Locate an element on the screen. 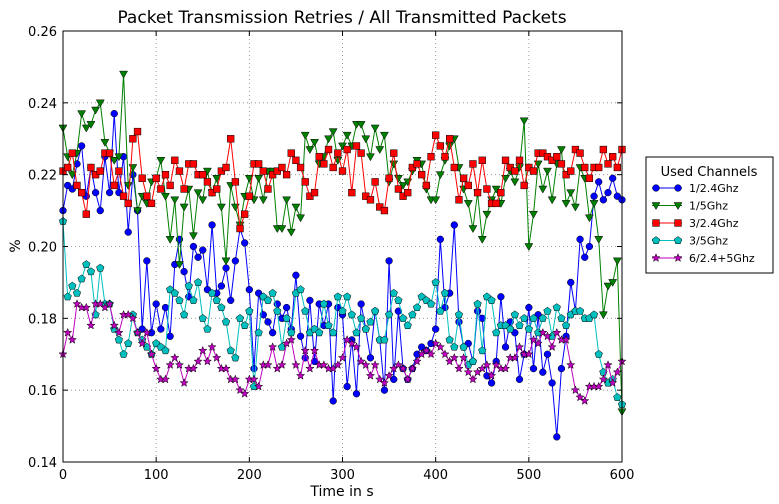  legend-item: 6/2.4+5Ghz is located at coordinates (703, 258).